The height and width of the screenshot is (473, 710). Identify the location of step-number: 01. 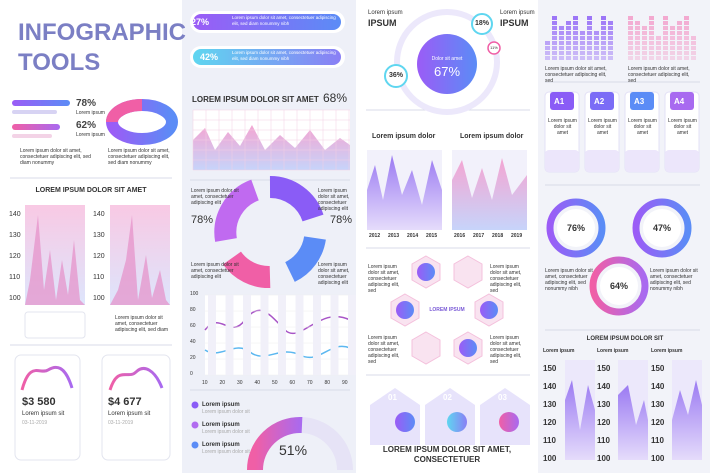
(392, 397).